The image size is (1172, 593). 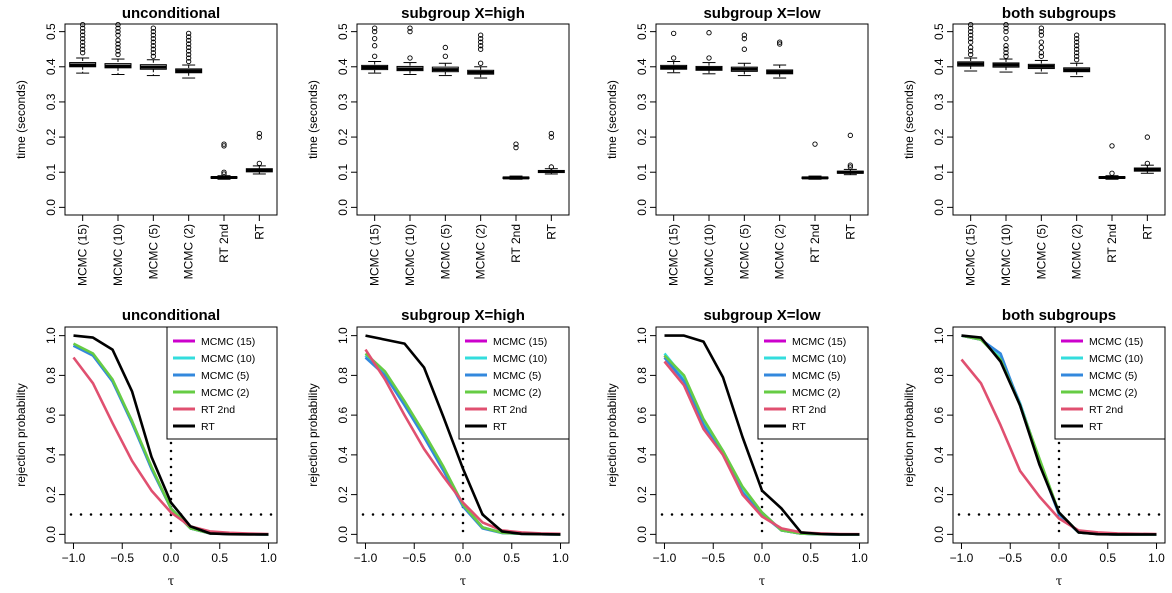 What do you see at coordinates (514, 383) in the screenshot?
I see `legend-frame` at bounding box center [514, 383].